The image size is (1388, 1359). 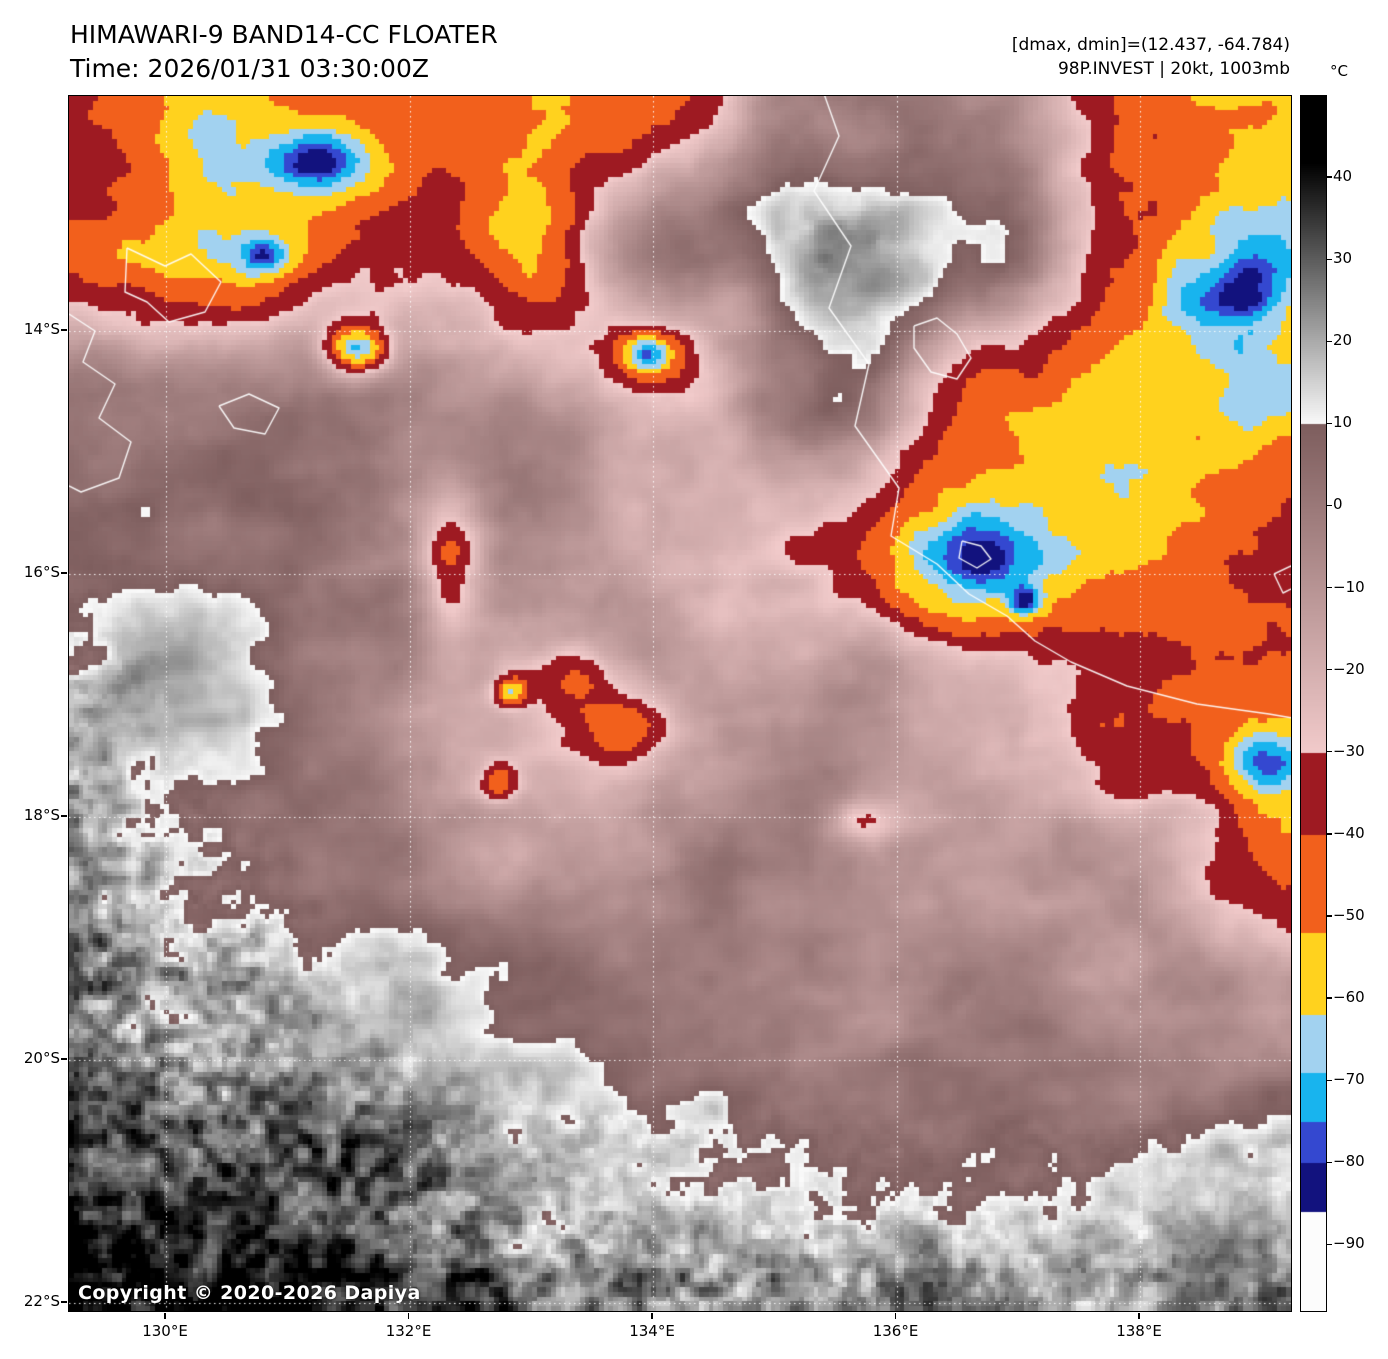 What do you see at coordinates (41, 1300) in the screenshot?
I see `lat-tick-label: 22°S` at bounding box center [41, 1300].